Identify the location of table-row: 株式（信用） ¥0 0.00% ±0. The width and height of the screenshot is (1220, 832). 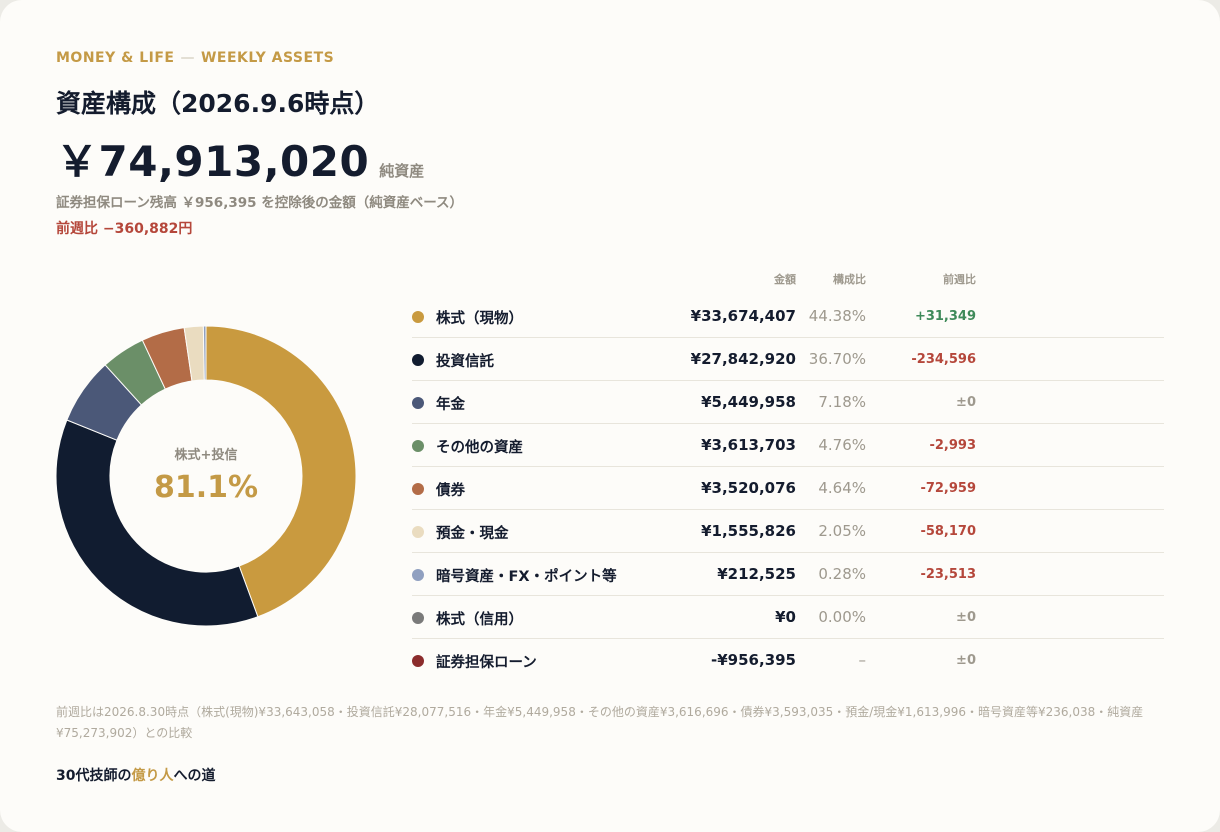
(788, 617).